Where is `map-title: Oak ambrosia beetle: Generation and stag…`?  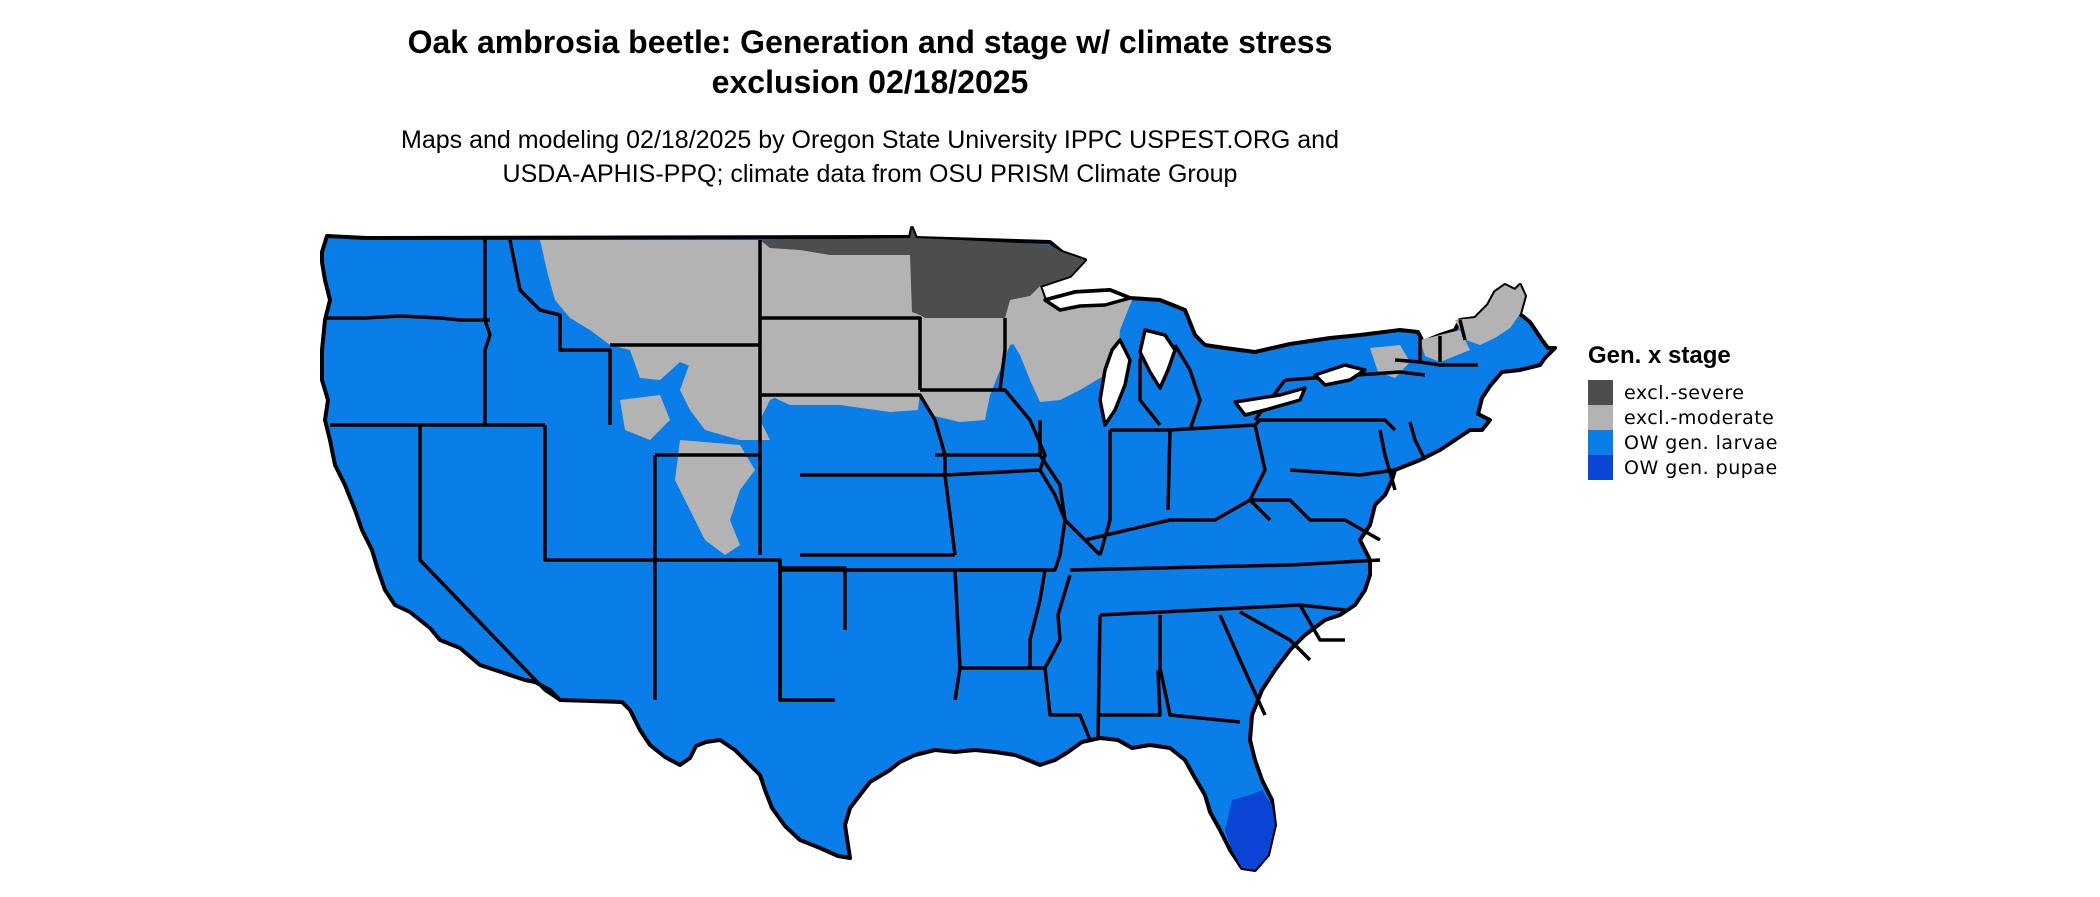 map-title: Oak ambrosia beetle: Generation and stag… is located at coordinates (870, 62).